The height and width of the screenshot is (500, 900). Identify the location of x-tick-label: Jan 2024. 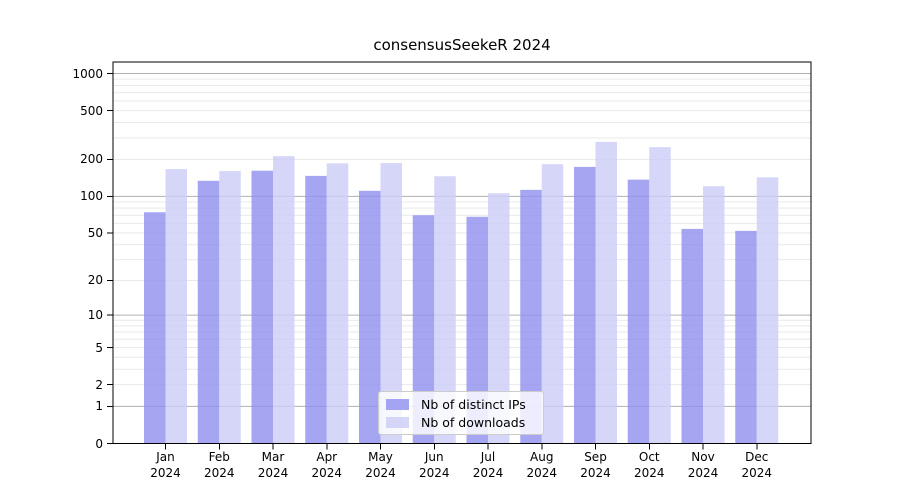
(165, 465).